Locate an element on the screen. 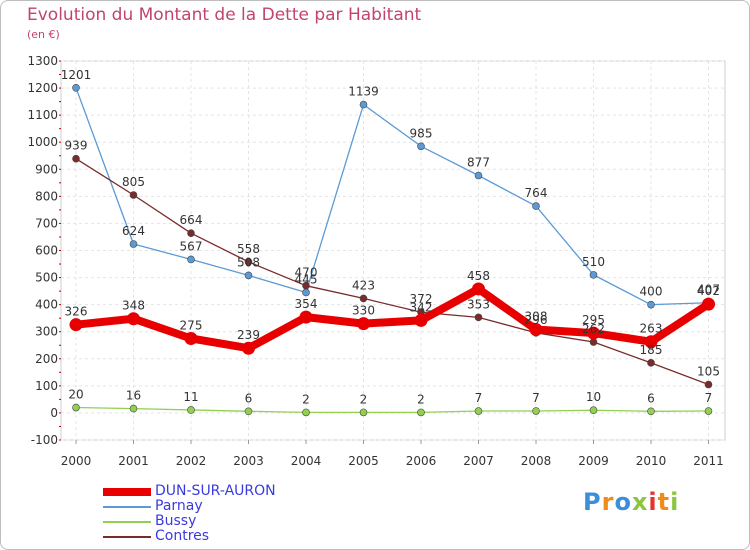  data-label: 6 is located at coordinates (249, 398).